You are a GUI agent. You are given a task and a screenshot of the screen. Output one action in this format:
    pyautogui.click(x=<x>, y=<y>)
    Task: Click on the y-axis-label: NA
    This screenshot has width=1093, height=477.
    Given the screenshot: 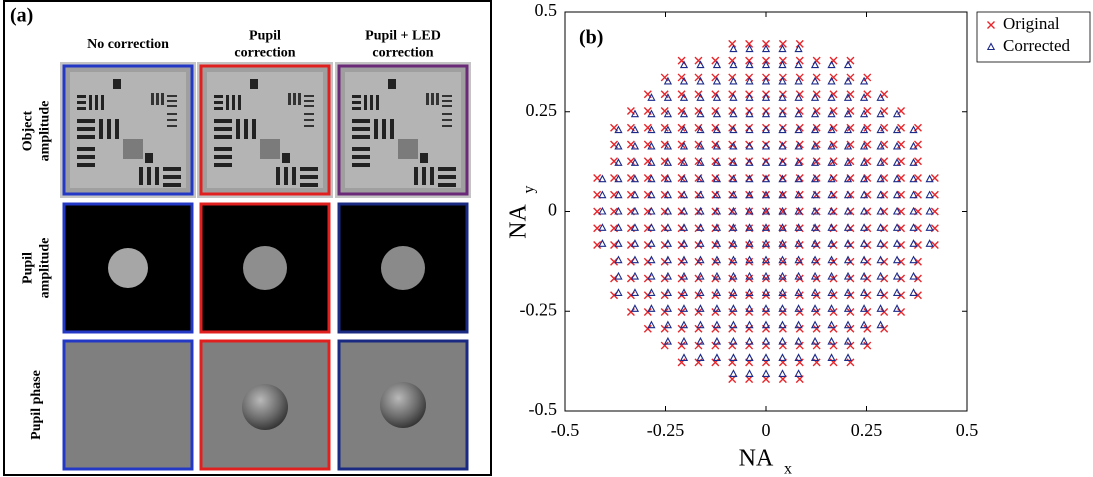 What is the action you would take?
    pyautogui.click(x=519, y=221)
    